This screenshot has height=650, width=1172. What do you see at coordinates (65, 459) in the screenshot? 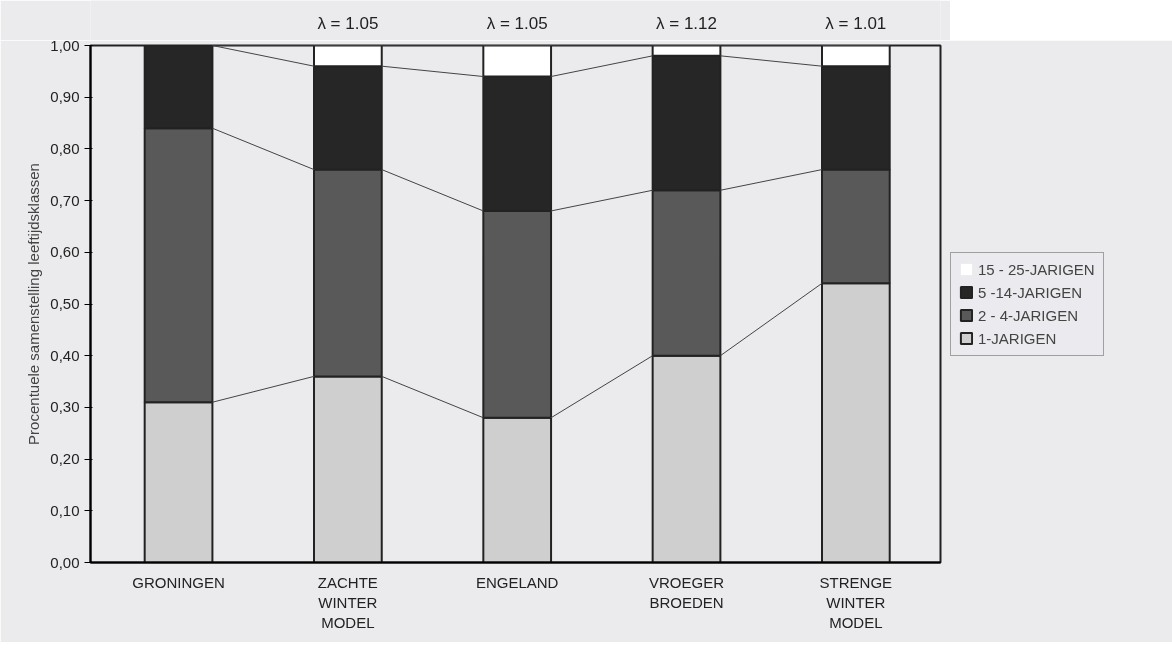
I see `y-tick-label: 0,20` at bounding box center [65, 459].